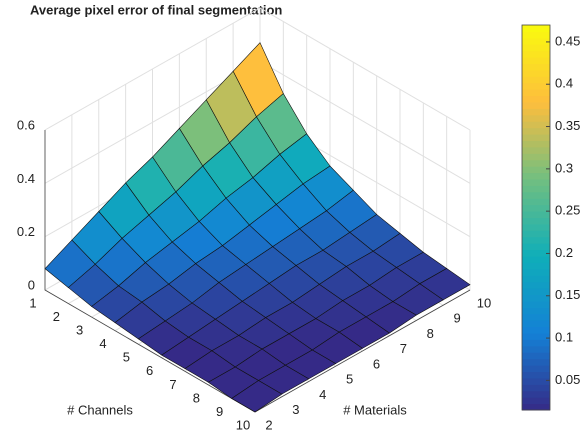 The height and width of the screenshot is (441, 586). I want to click on colorbar-tick-label: 0.35, so click(567, 125).